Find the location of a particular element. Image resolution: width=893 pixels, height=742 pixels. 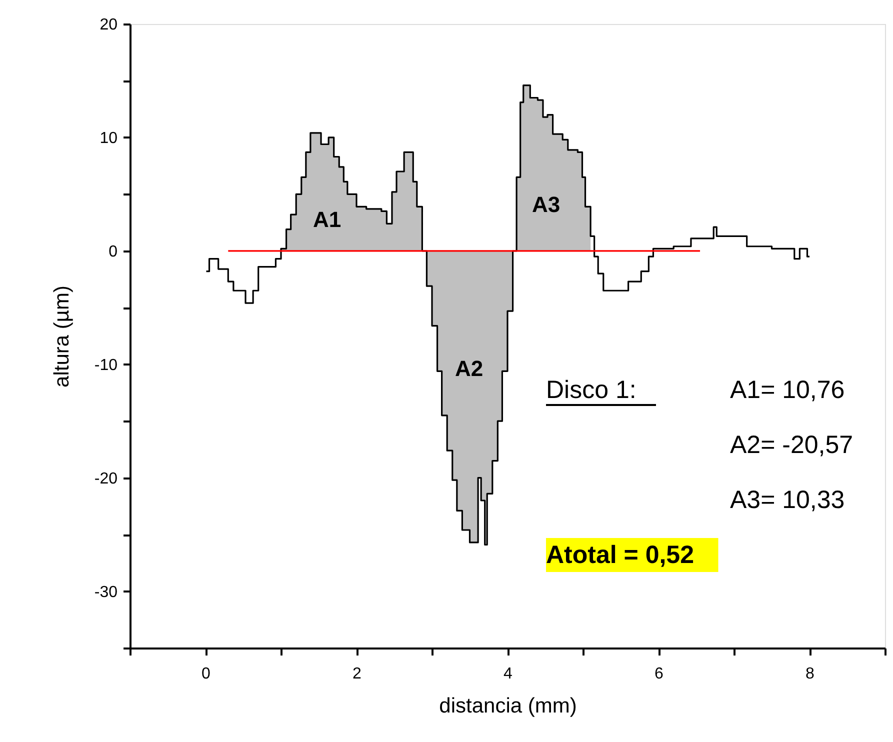

x-tick-label: 0 is located at coordinates (206, 674).